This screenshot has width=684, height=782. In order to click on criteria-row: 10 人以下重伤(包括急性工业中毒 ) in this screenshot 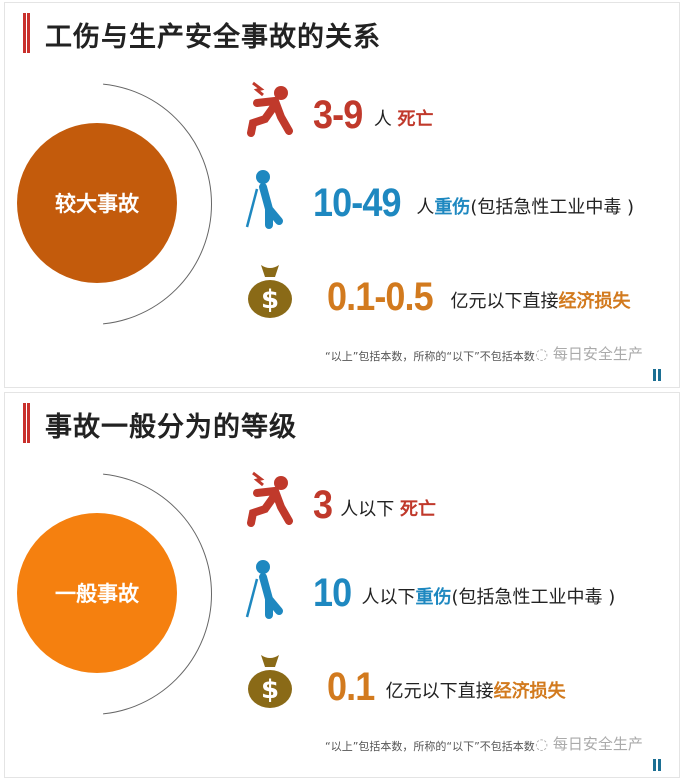, I will do `click(430, 589)`.